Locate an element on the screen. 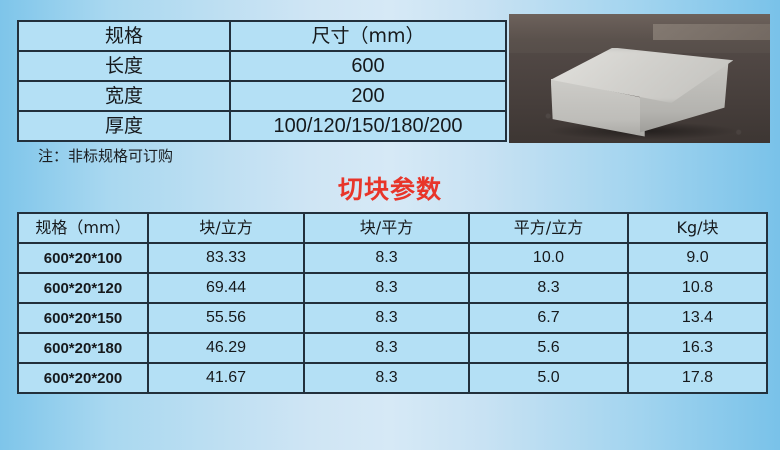 The image size is (780, 450). cell-kg-per-block: 10.8 is located at coordinates (697, 288).